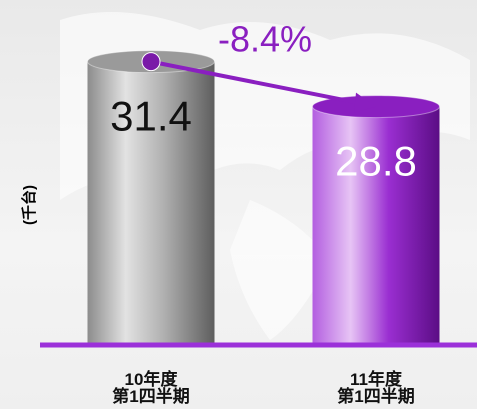 This screenshot has height=409, width=477. Describe the element at coordinates (376, 161) in the screenshot. I see `value-label: 28.8` at that location.